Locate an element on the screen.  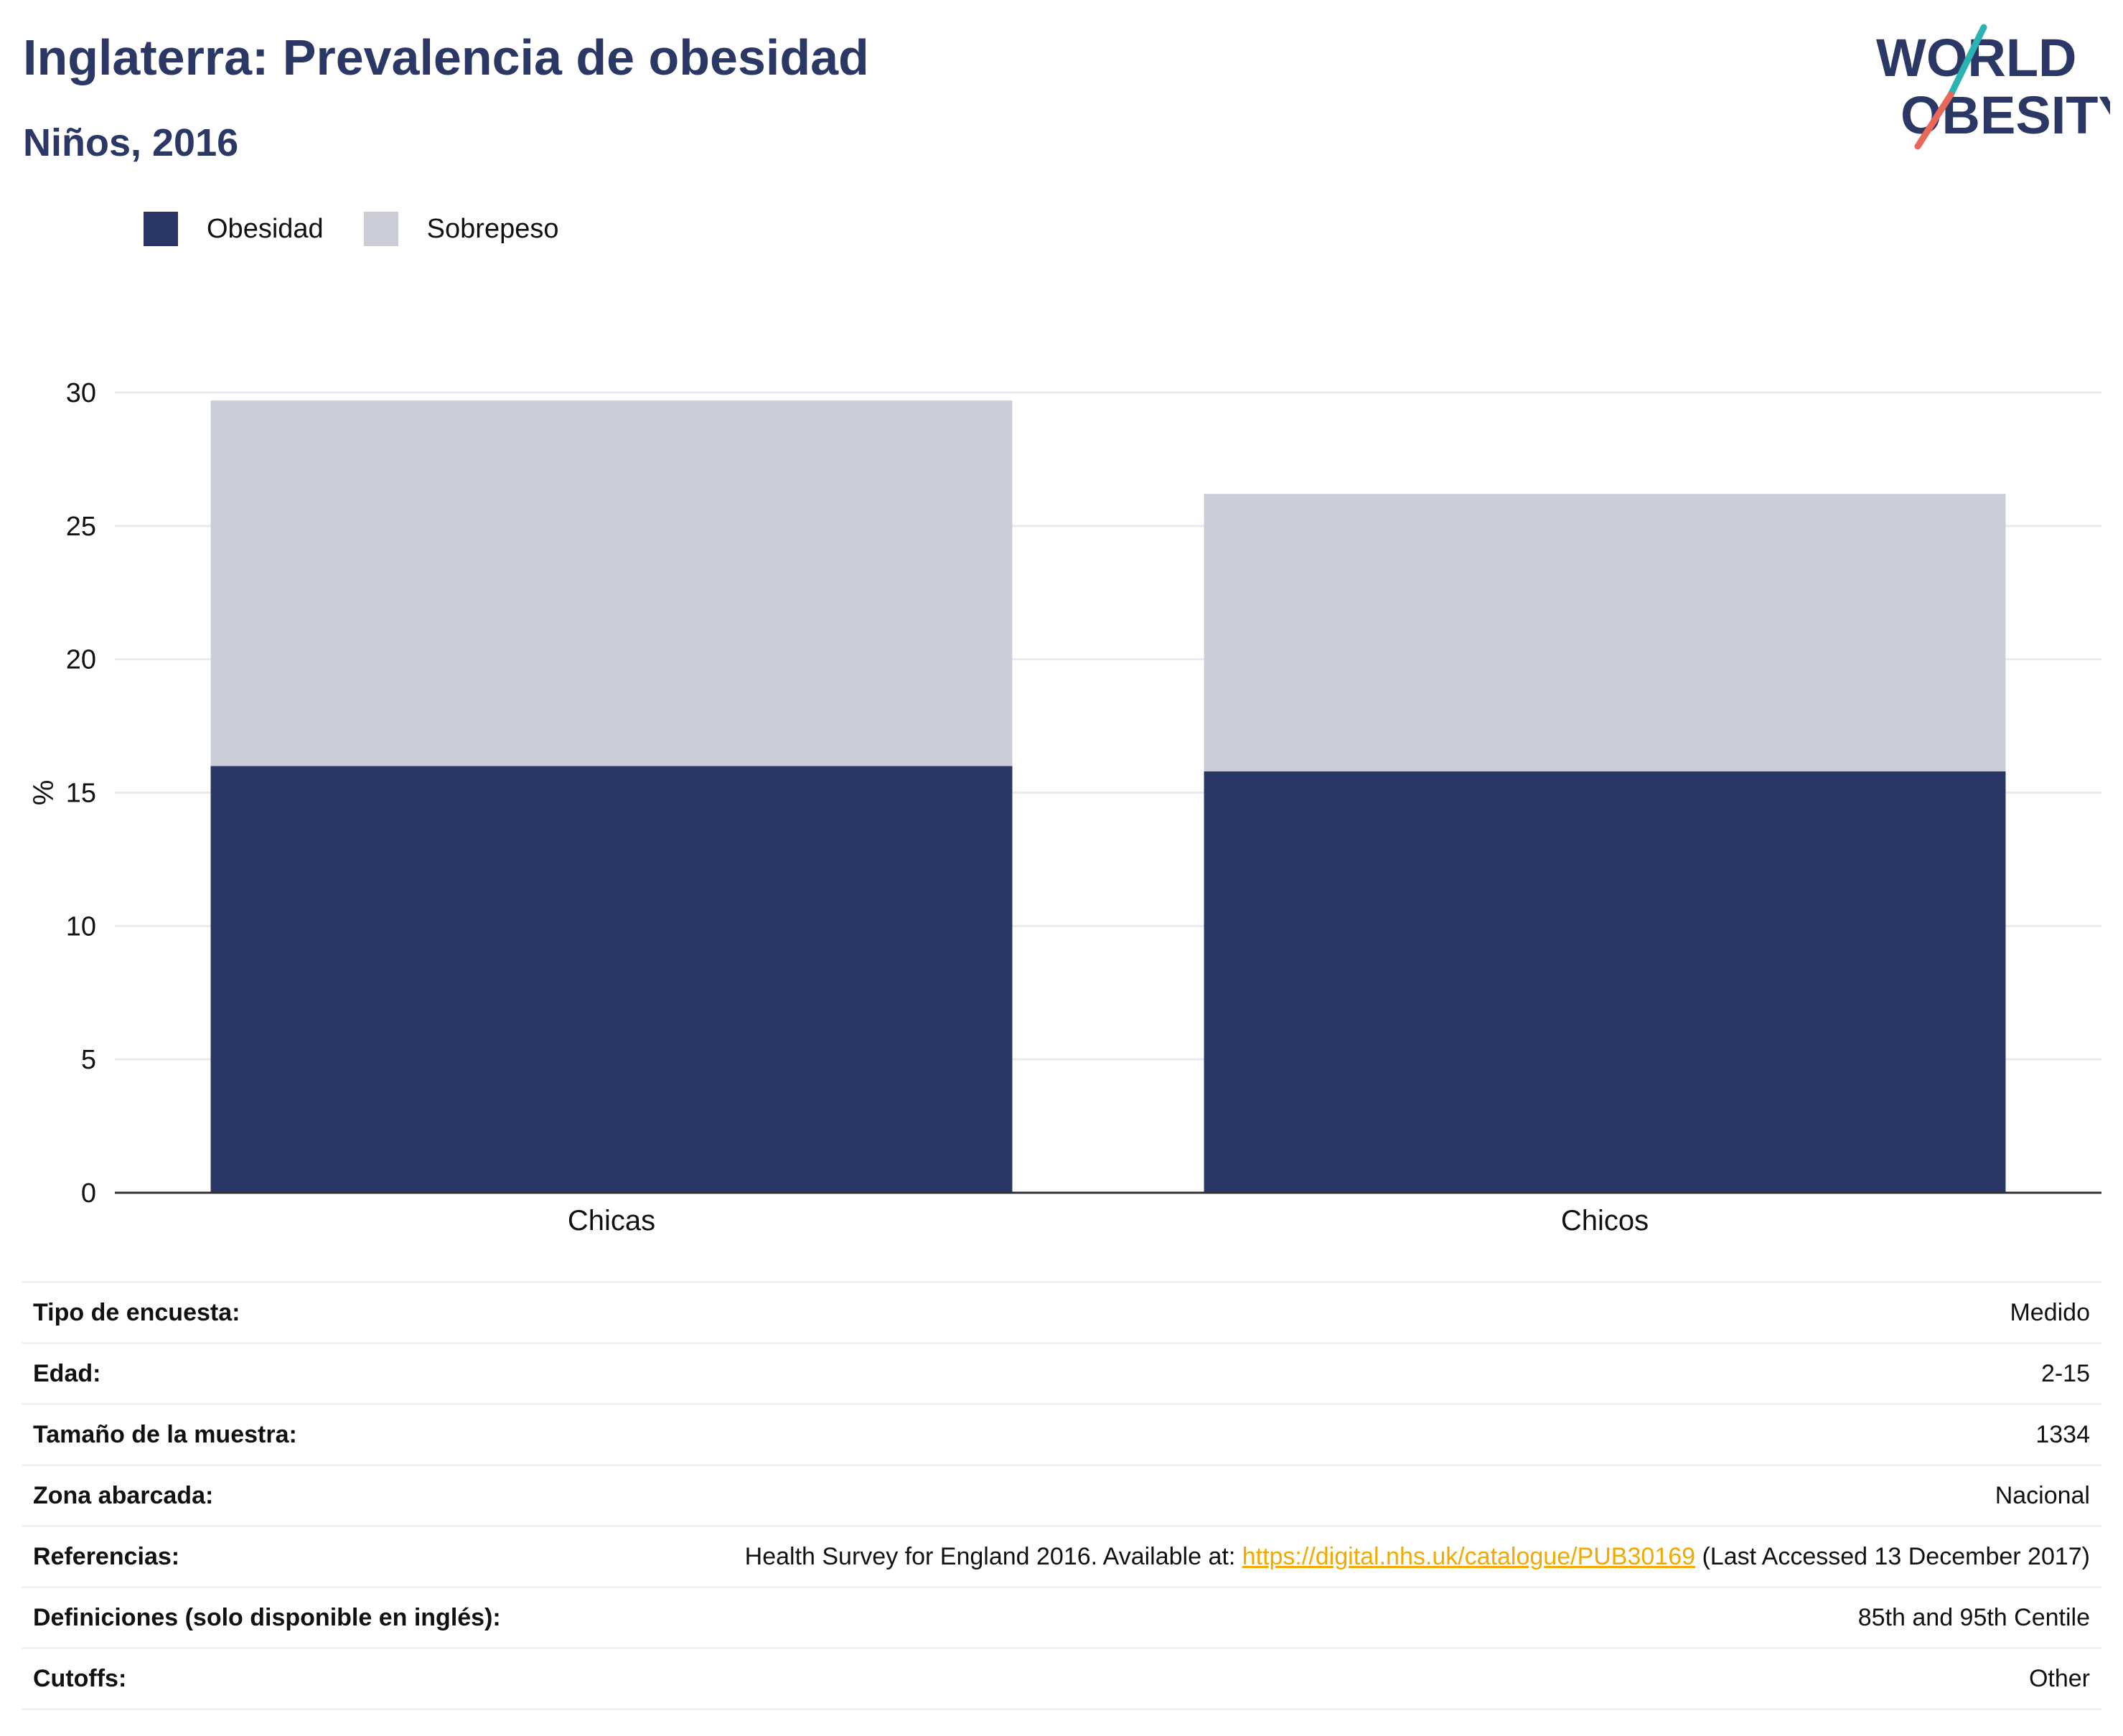
x-tick-label: Chicos is located at coordinates (1605, 1221).